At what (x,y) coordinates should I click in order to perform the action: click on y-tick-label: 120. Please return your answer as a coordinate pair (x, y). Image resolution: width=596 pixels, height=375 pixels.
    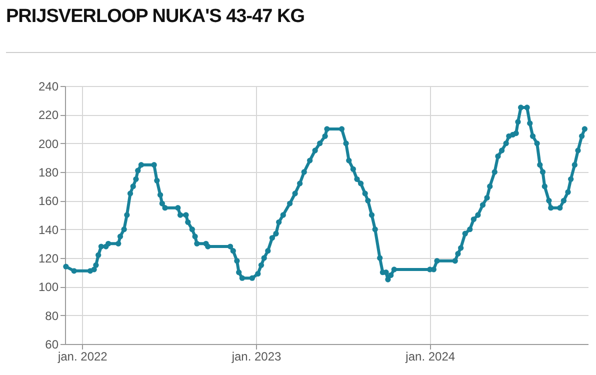
    Looking at the image, I should click on (48, 259).